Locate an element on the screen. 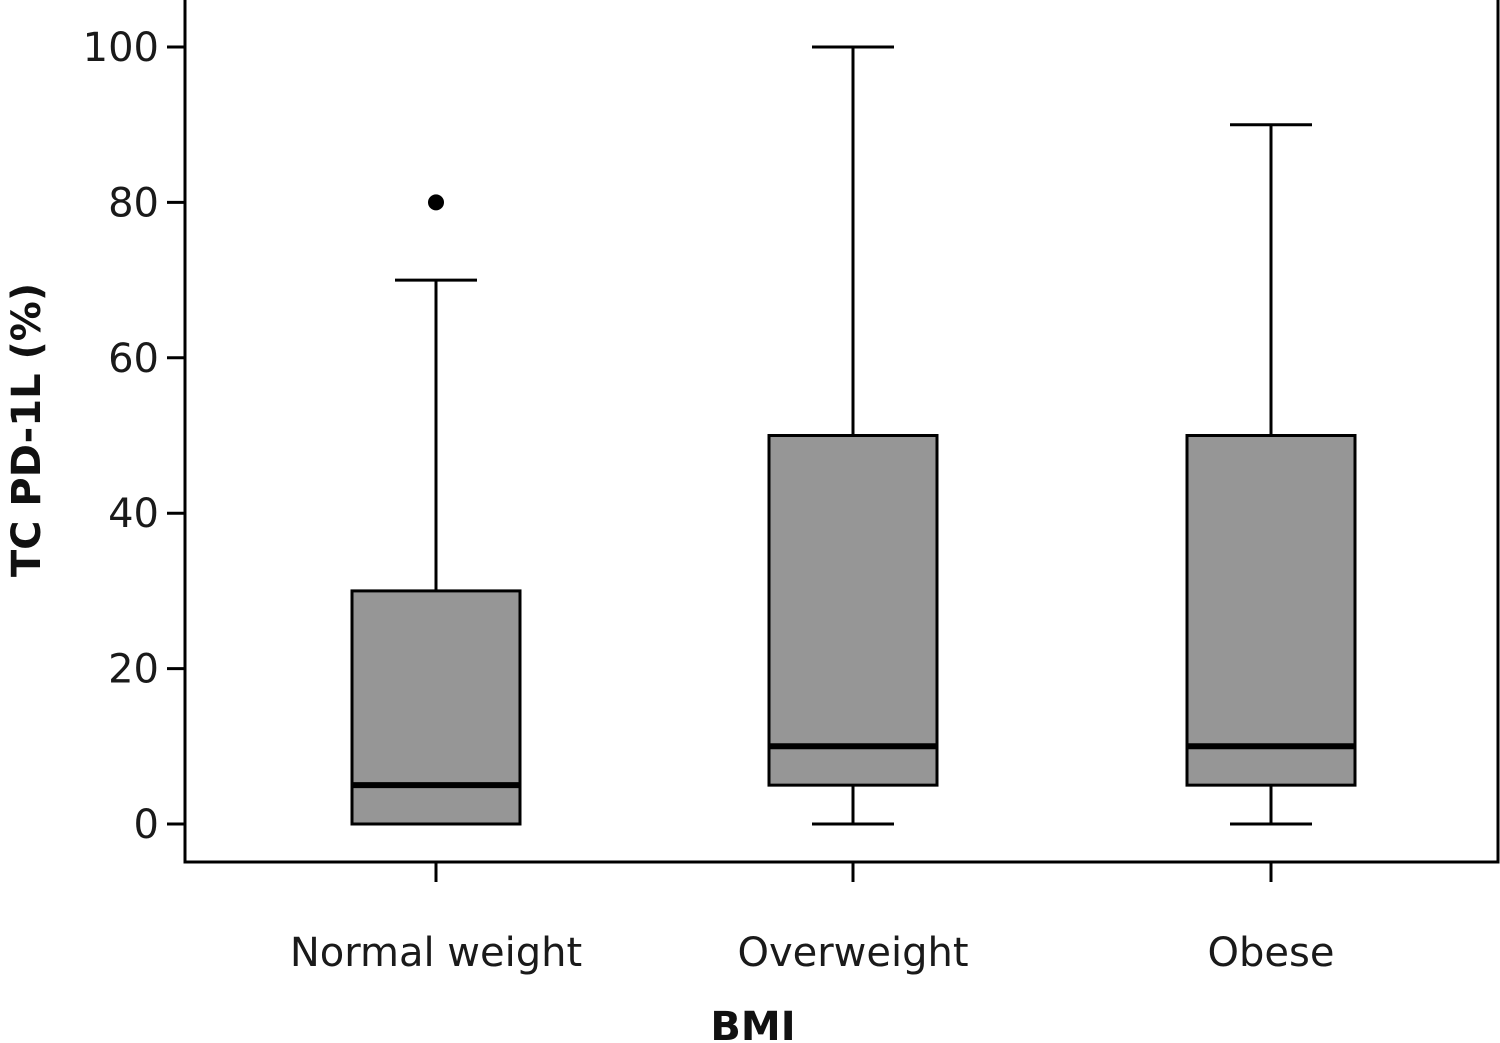 The image size is (1500, 1043). y-axis-title: TC PD-1L (%) is located at coordinates (27, 430).